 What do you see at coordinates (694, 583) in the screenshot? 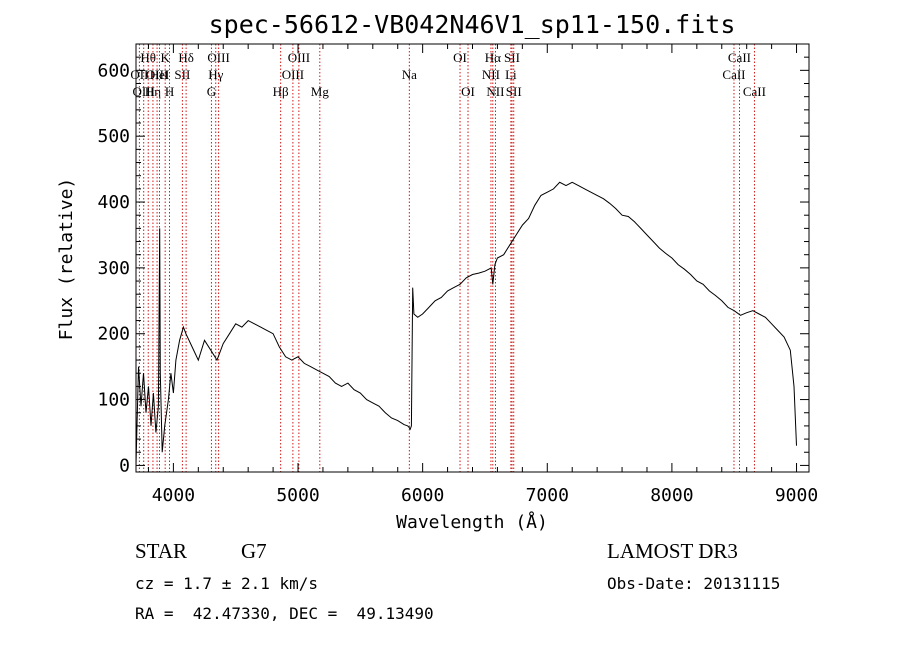
I see `obs-date-text: Obs-Date: 20131115` at bounding box center [694, 583].